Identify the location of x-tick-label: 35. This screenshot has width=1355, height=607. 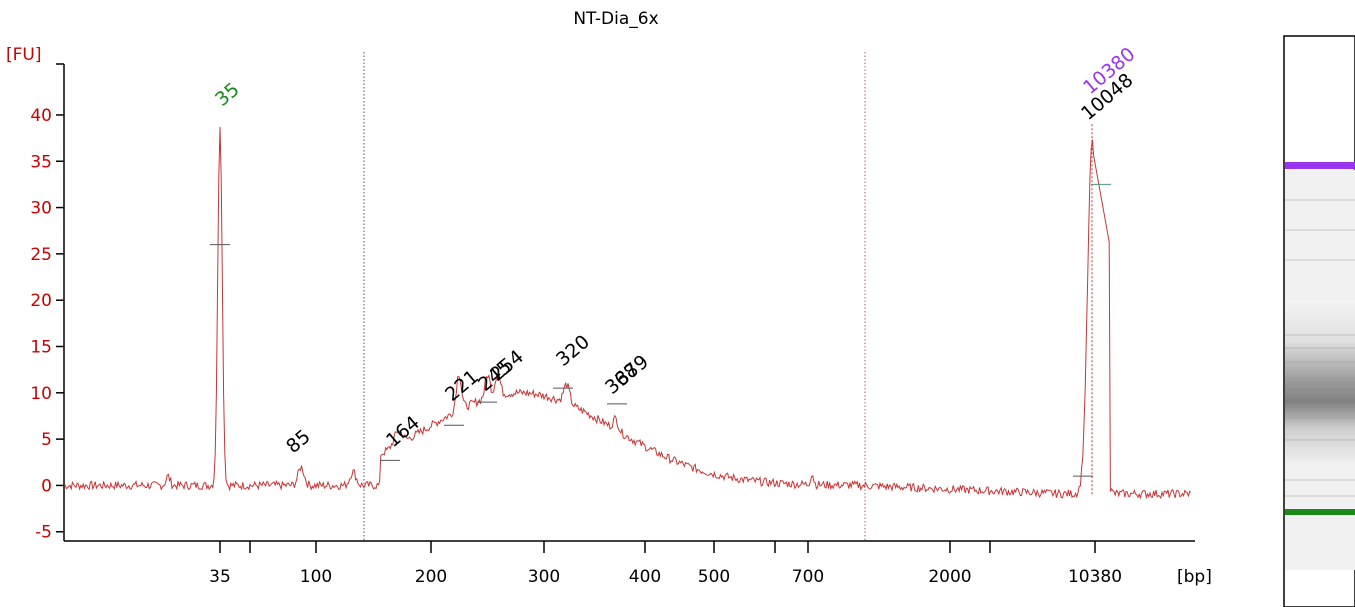
(220, 577).